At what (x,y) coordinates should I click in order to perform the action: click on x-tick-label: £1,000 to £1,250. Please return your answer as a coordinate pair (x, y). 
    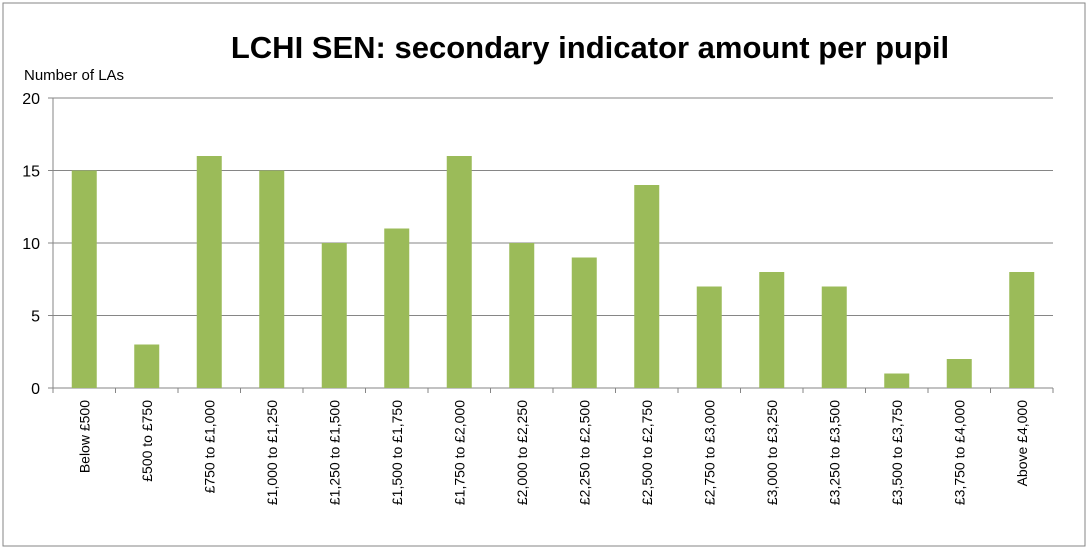
    Looking at the image, I should click on (272, 452).